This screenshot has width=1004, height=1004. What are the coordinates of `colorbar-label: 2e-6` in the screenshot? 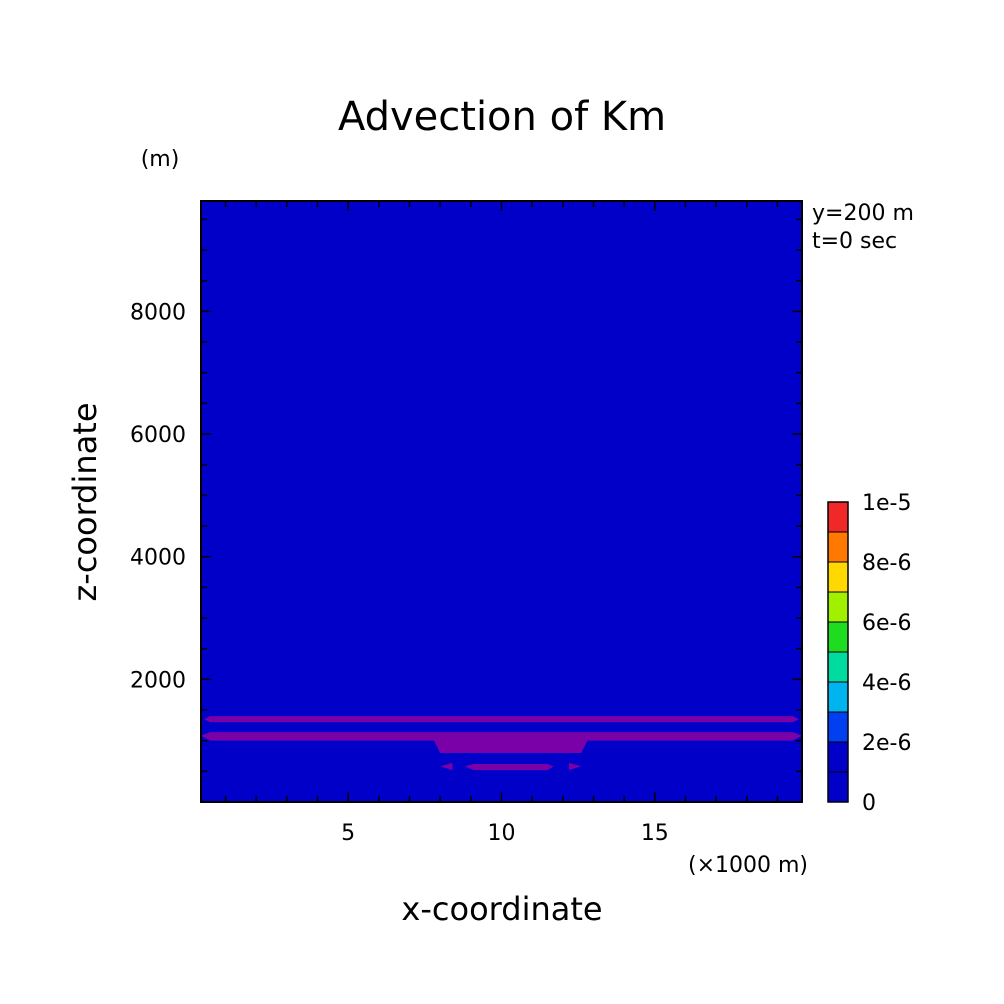 It's located at (886, 743).